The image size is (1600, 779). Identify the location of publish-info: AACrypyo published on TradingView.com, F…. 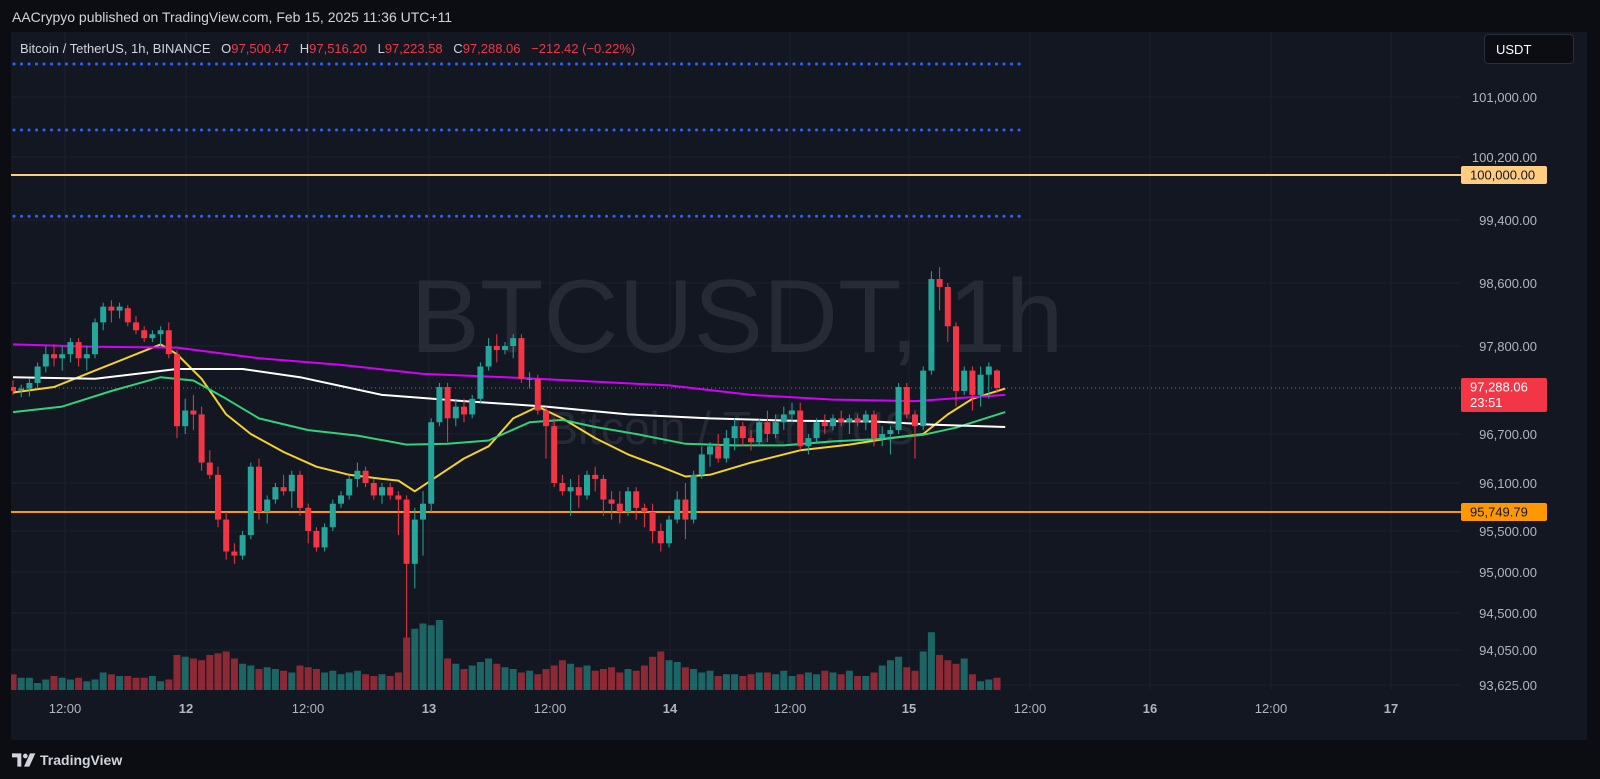
(232, 17).